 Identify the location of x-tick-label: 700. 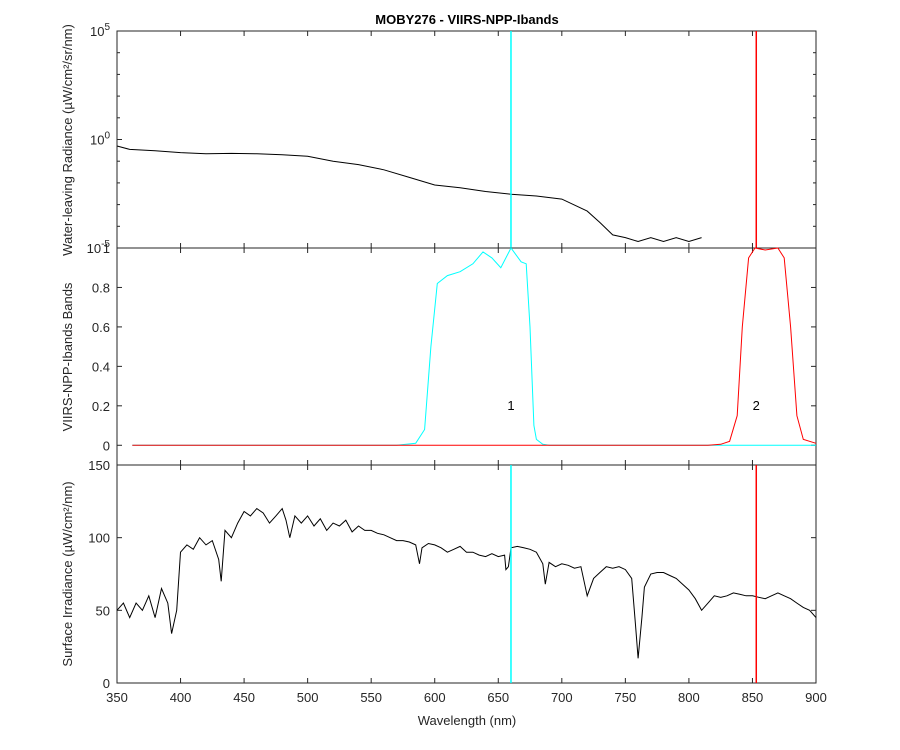
(562, 697).